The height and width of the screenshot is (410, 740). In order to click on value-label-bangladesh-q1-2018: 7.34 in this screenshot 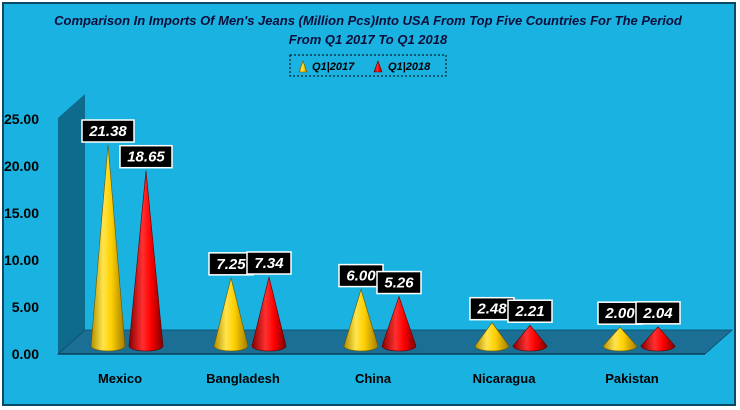, I will do `click(269, 263)`.